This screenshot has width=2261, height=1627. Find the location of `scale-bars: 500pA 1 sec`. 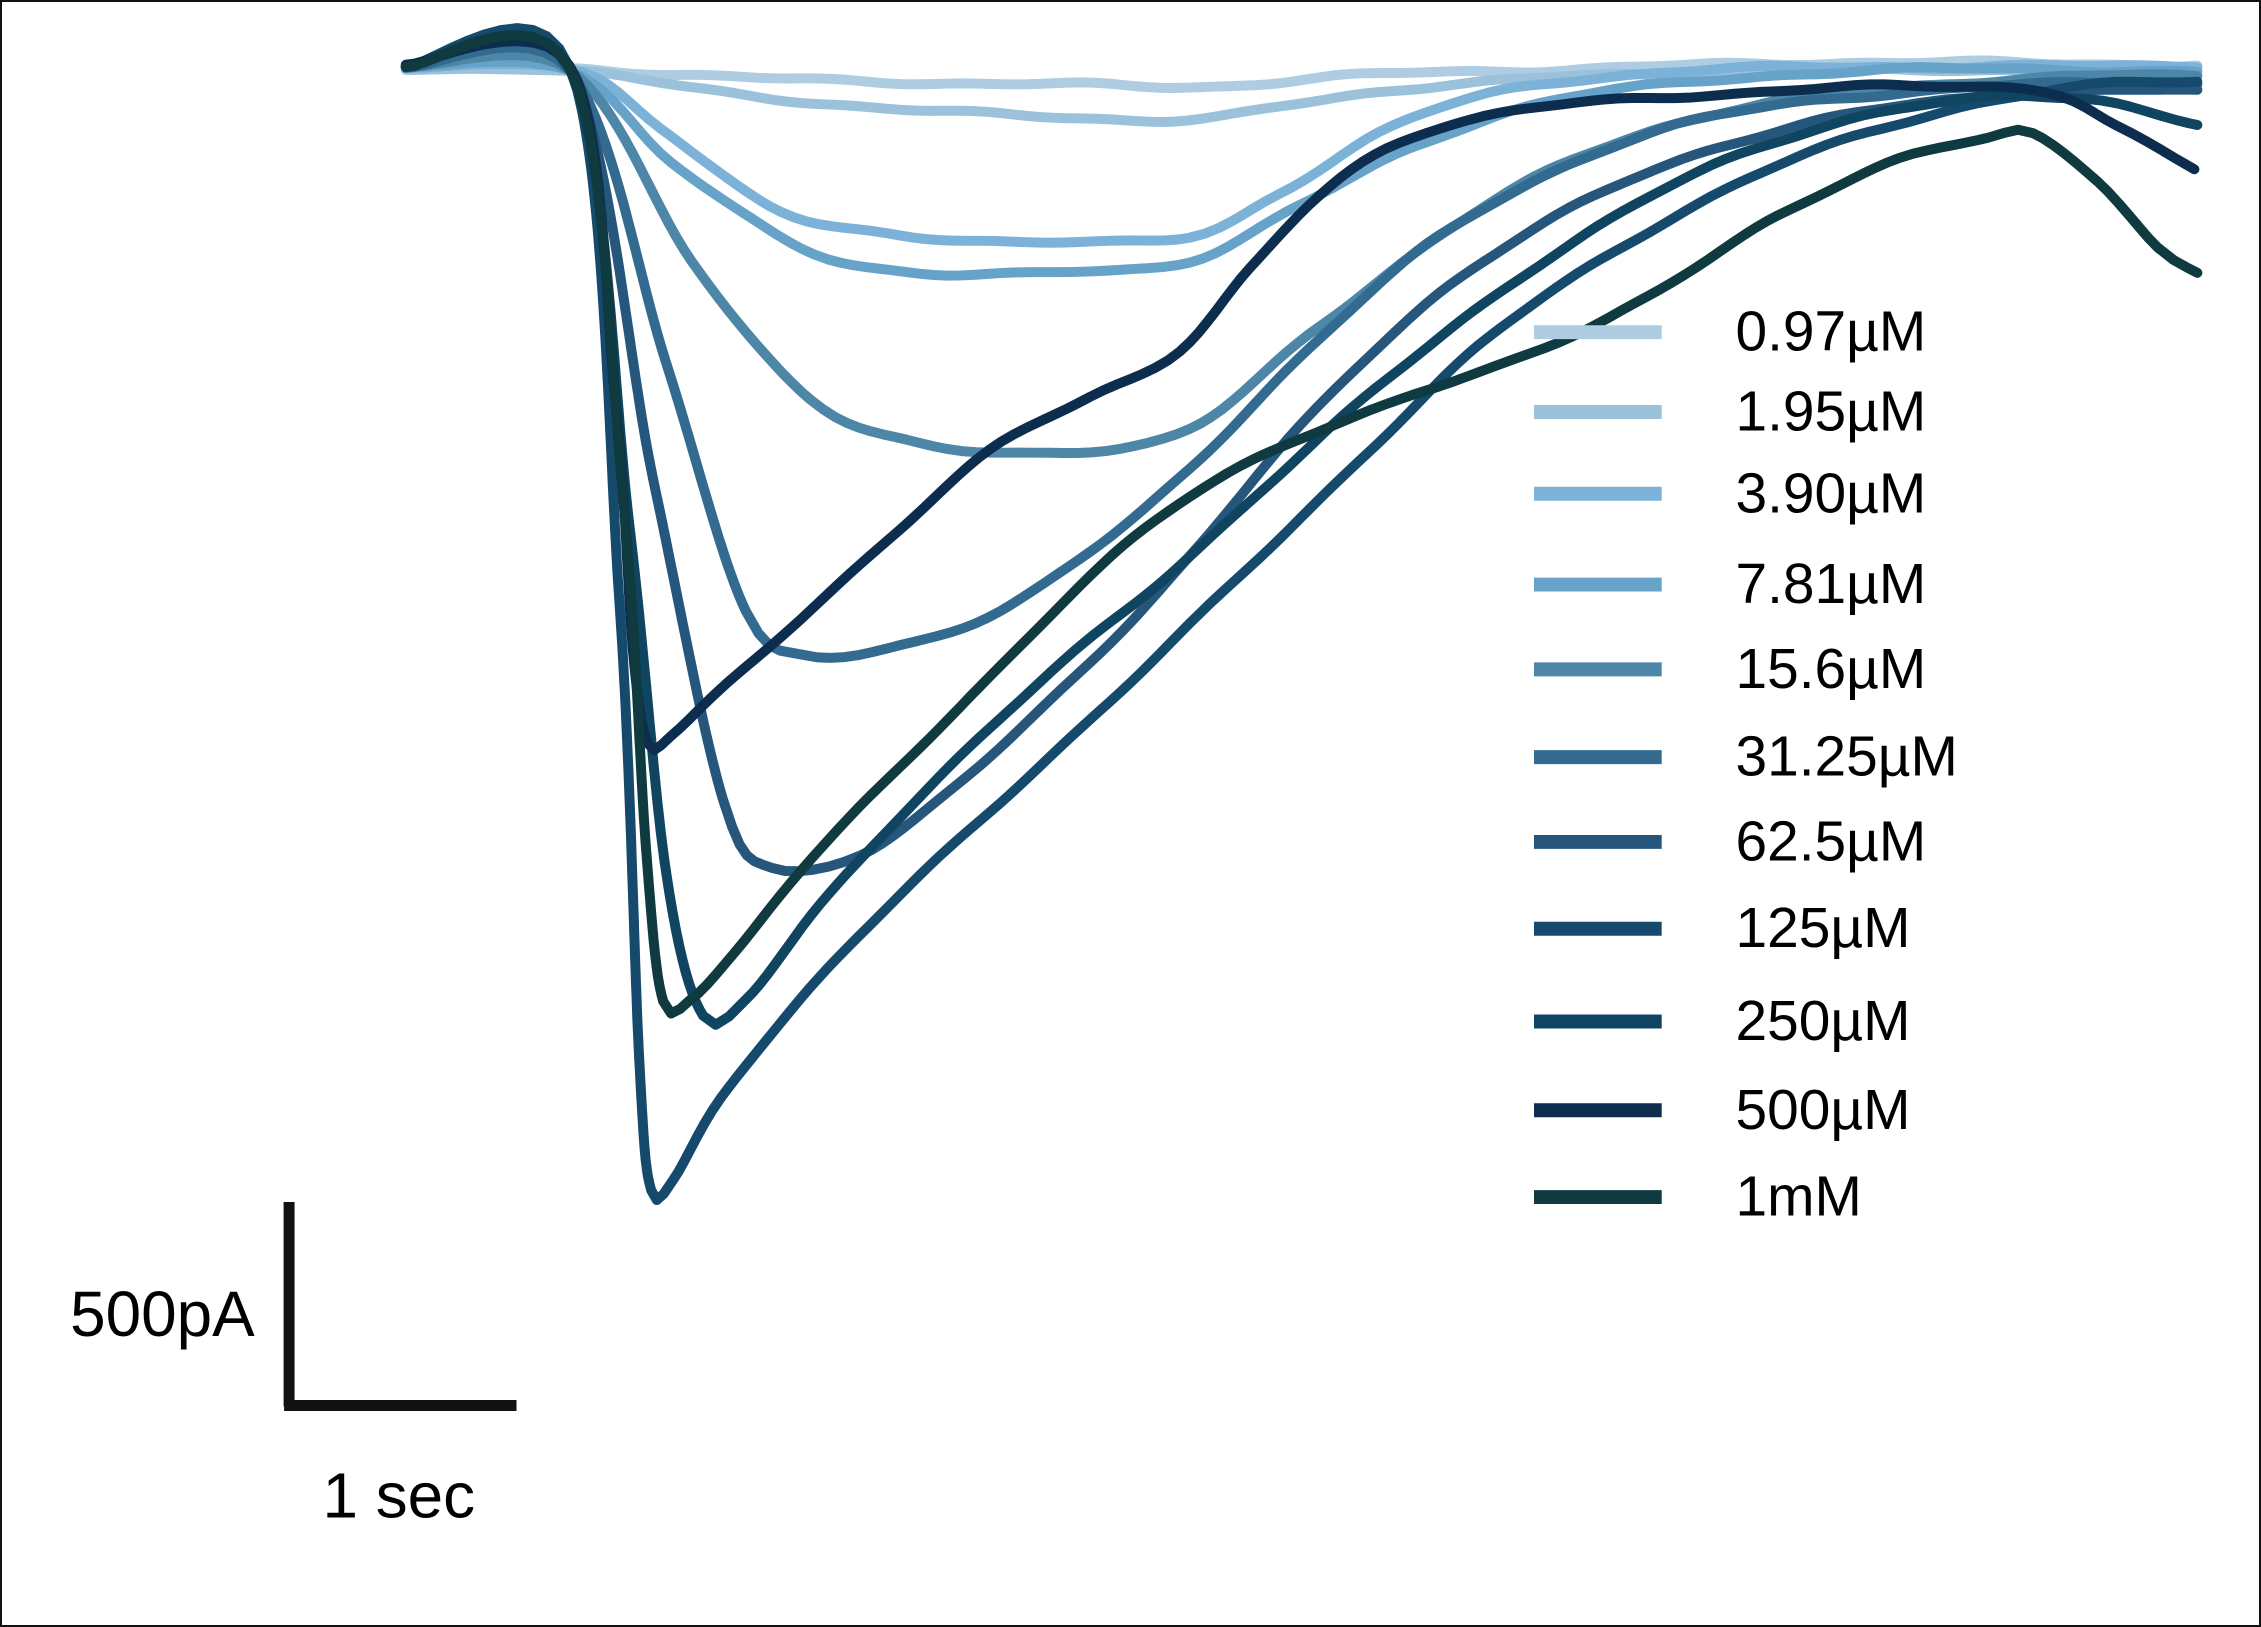

scale-bars: 500pA 1 sec is located at coordinates (293, 1366).